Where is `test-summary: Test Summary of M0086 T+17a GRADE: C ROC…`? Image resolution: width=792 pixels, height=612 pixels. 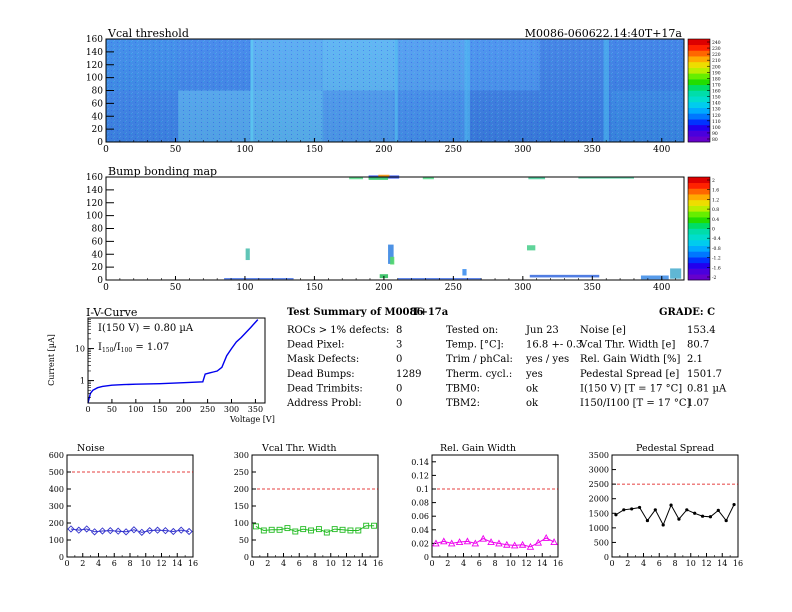 test-summary: Test Summary of M0086 T+17a GRADE: C ROC… is located at coordinates (506, 358).